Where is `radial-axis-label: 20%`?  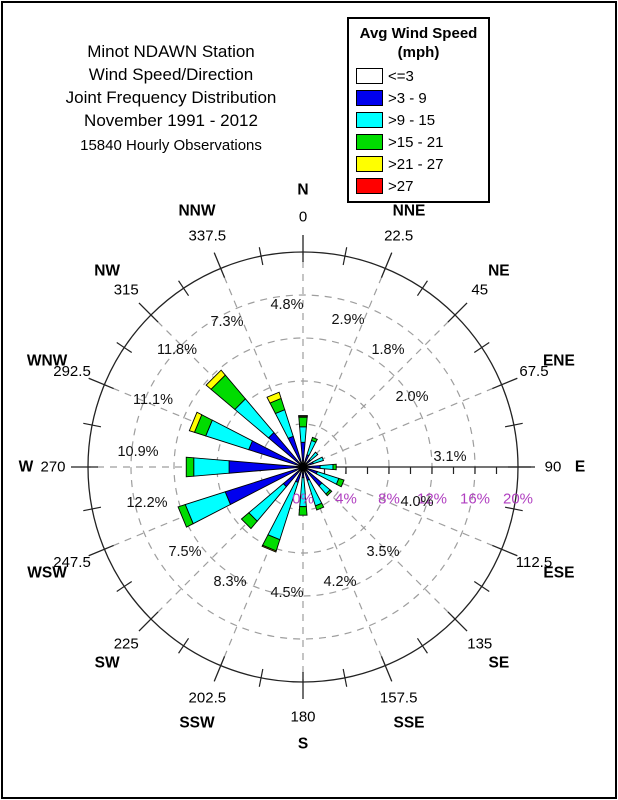
radial-axis-label: 20% is located at coordinates (518, 499).